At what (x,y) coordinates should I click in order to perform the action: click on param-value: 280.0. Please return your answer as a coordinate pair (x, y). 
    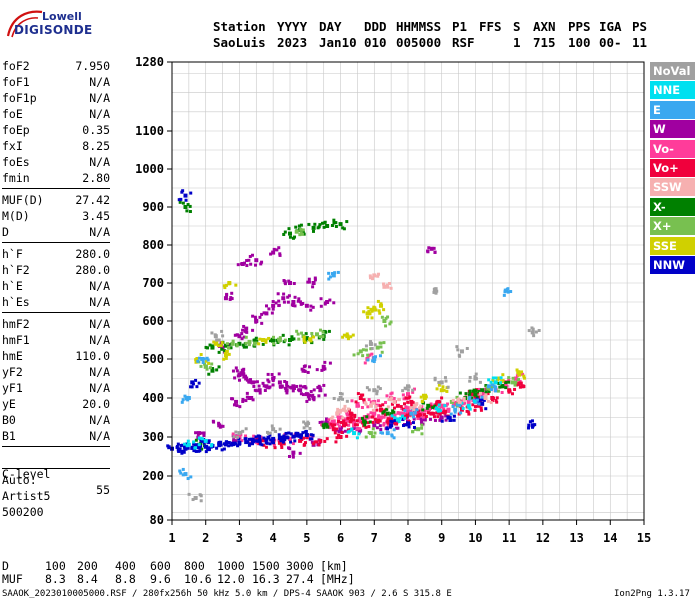
    Looking at the image, I should click on (92, 270).